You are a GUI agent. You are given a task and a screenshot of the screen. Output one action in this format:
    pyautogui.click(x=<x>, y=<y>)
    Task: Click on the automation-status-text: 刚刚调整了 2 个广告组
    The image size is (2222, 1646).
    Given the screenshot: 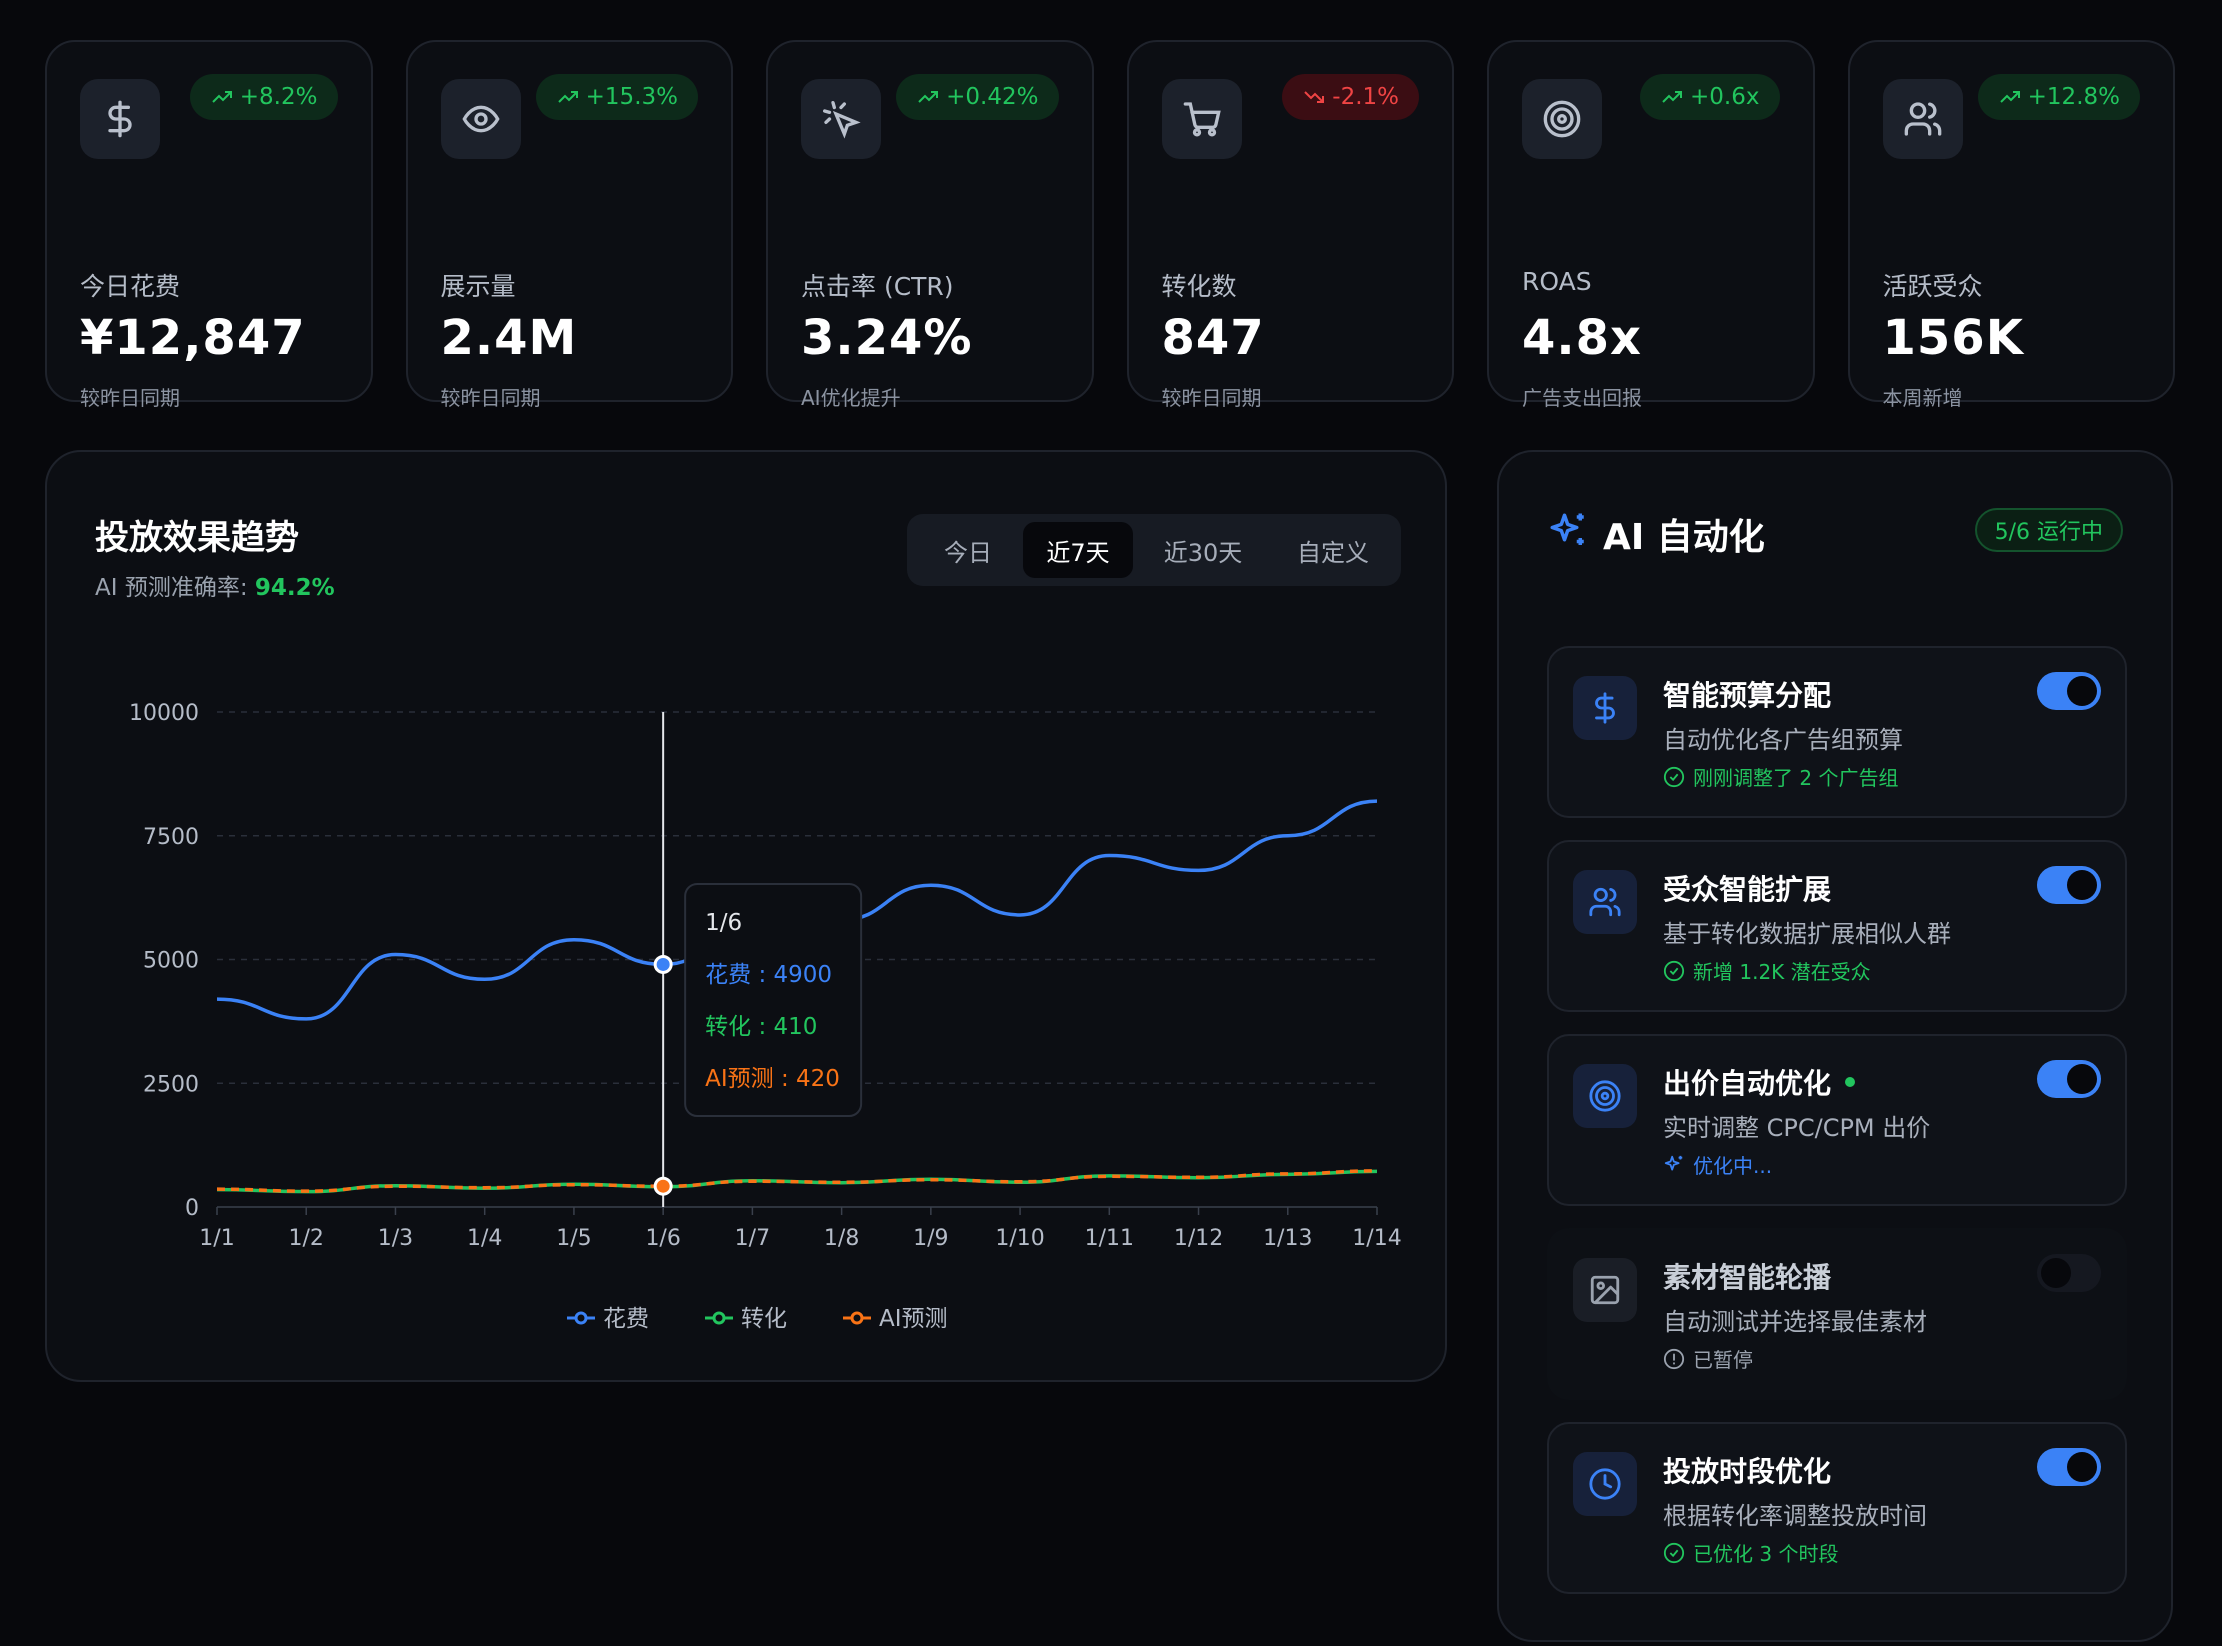 What is the action you would take?
    pyautogui.click(x=1796, y=778)
    